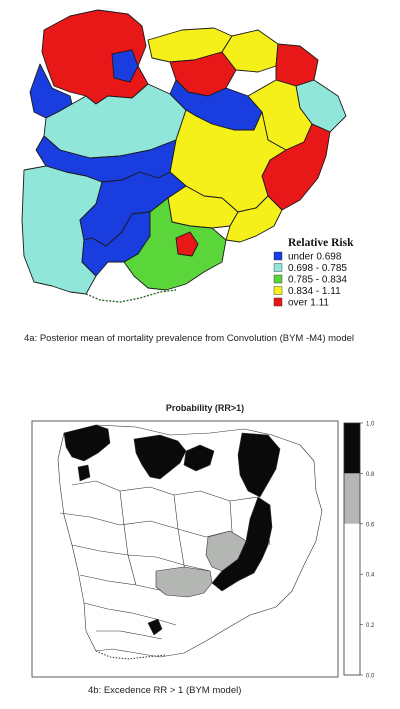 The width and height of the screenshot is (400, 709). I want to click on region-ne-red, so click(297, 65).